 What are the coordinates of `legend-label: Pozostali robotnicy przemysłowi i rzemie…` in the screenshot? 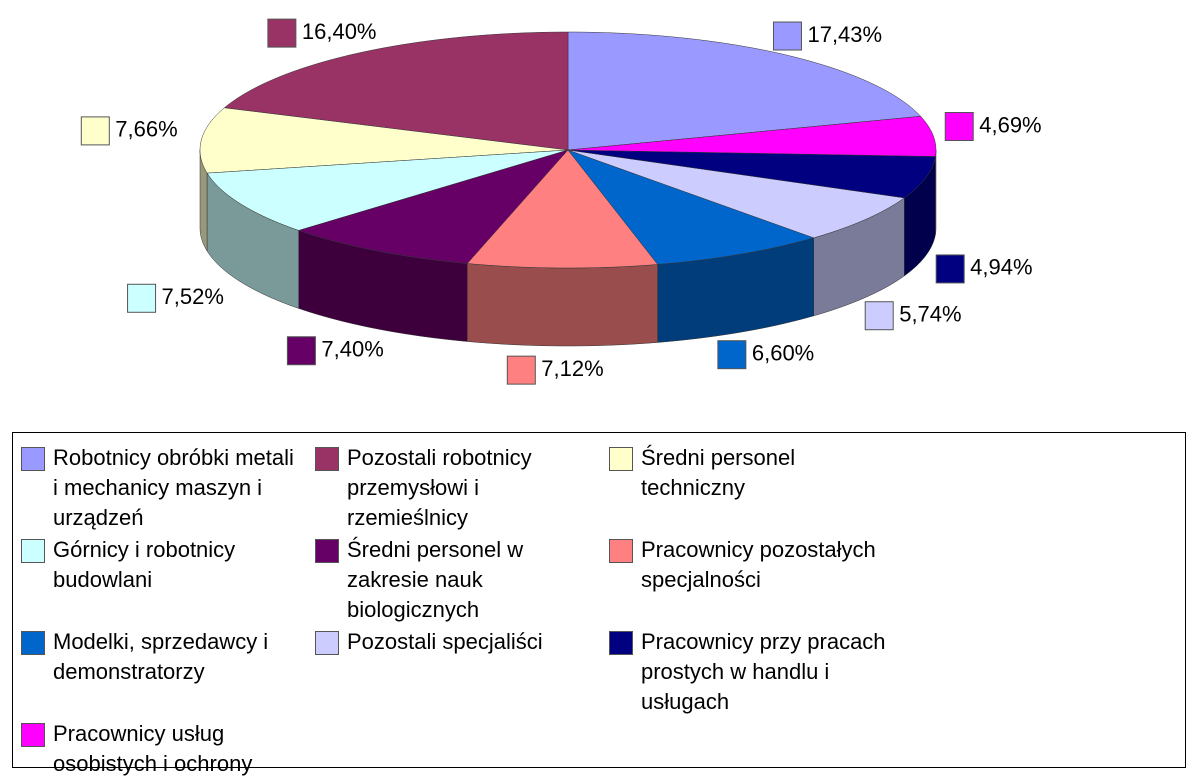 It's located at (439, 487).